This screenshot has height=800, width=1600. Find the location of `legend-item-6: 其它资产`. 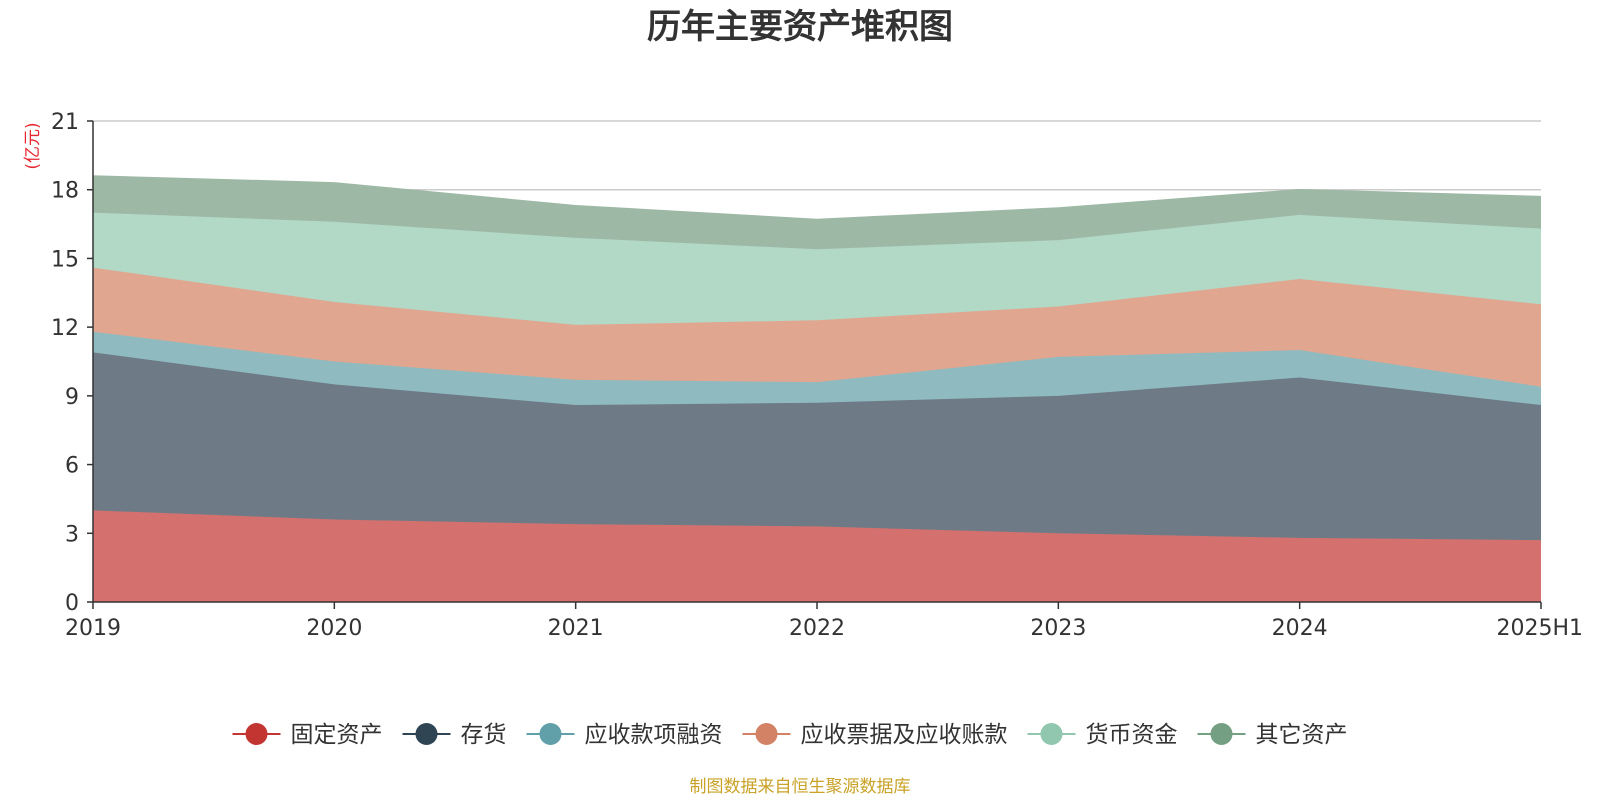

legend-item-6: 其它资产 is located at coordinates (1272, 735).